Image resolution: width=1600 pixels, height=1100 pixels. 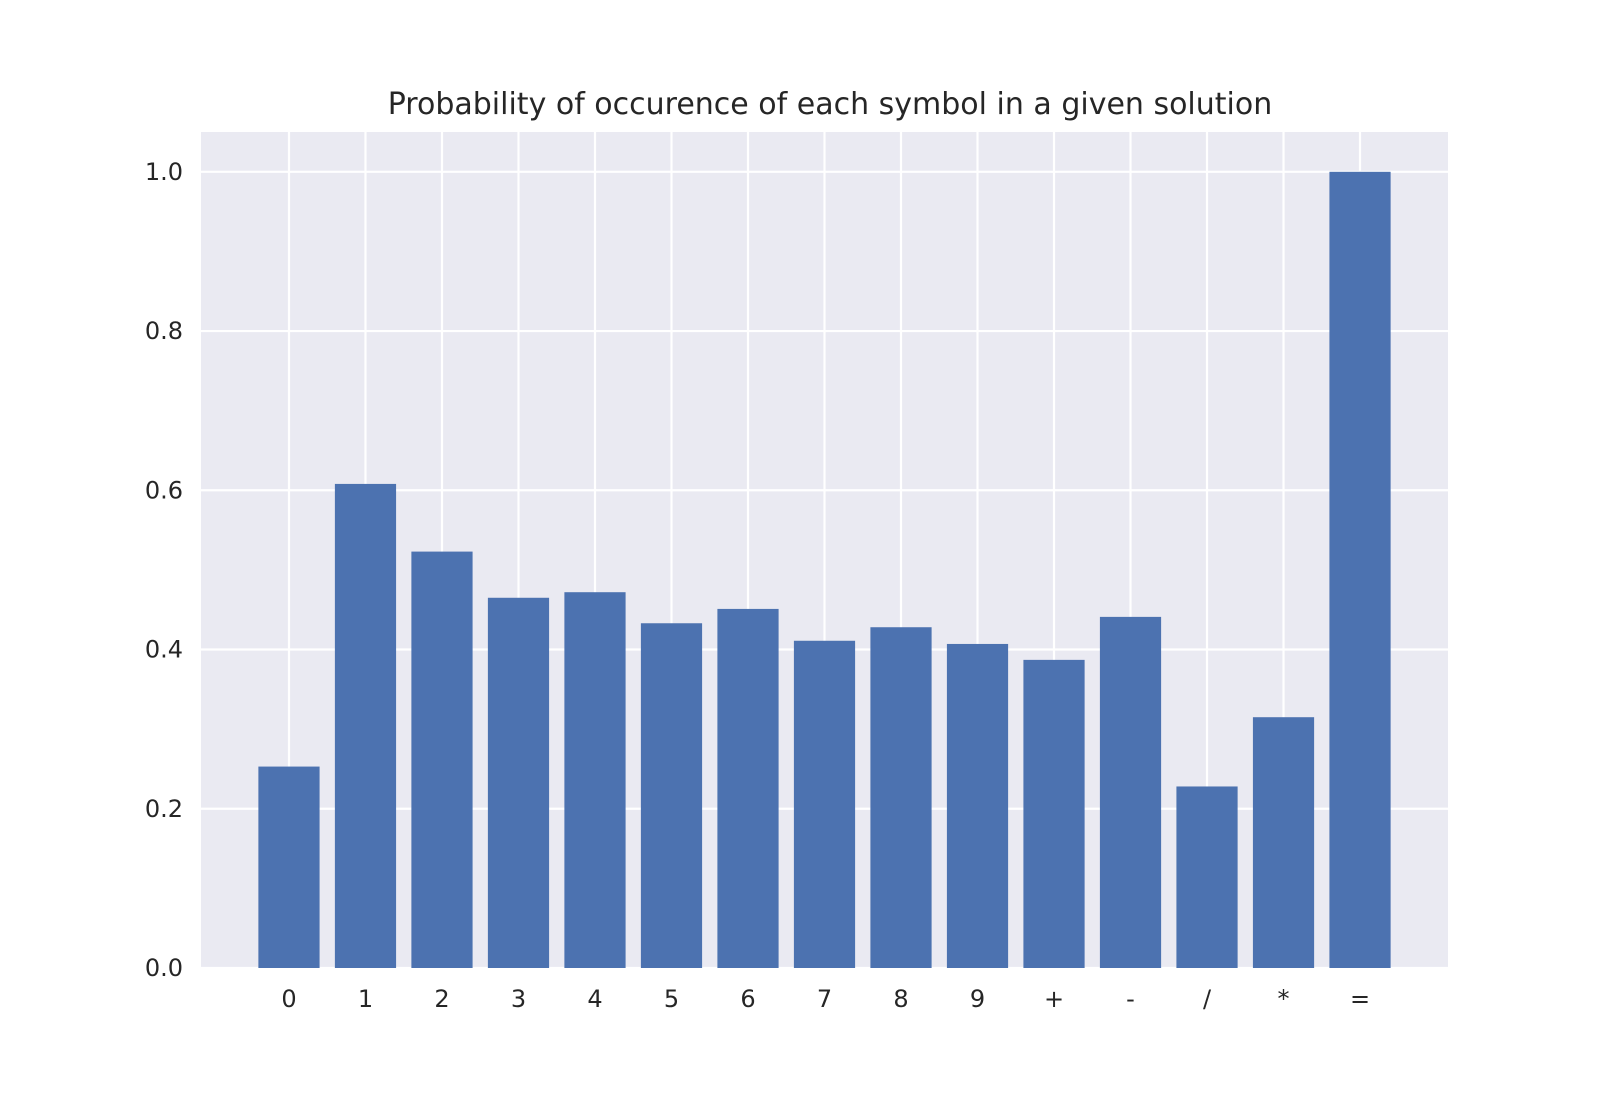 I want to click on x-tick-label: 4, so click(x=594, y=999).